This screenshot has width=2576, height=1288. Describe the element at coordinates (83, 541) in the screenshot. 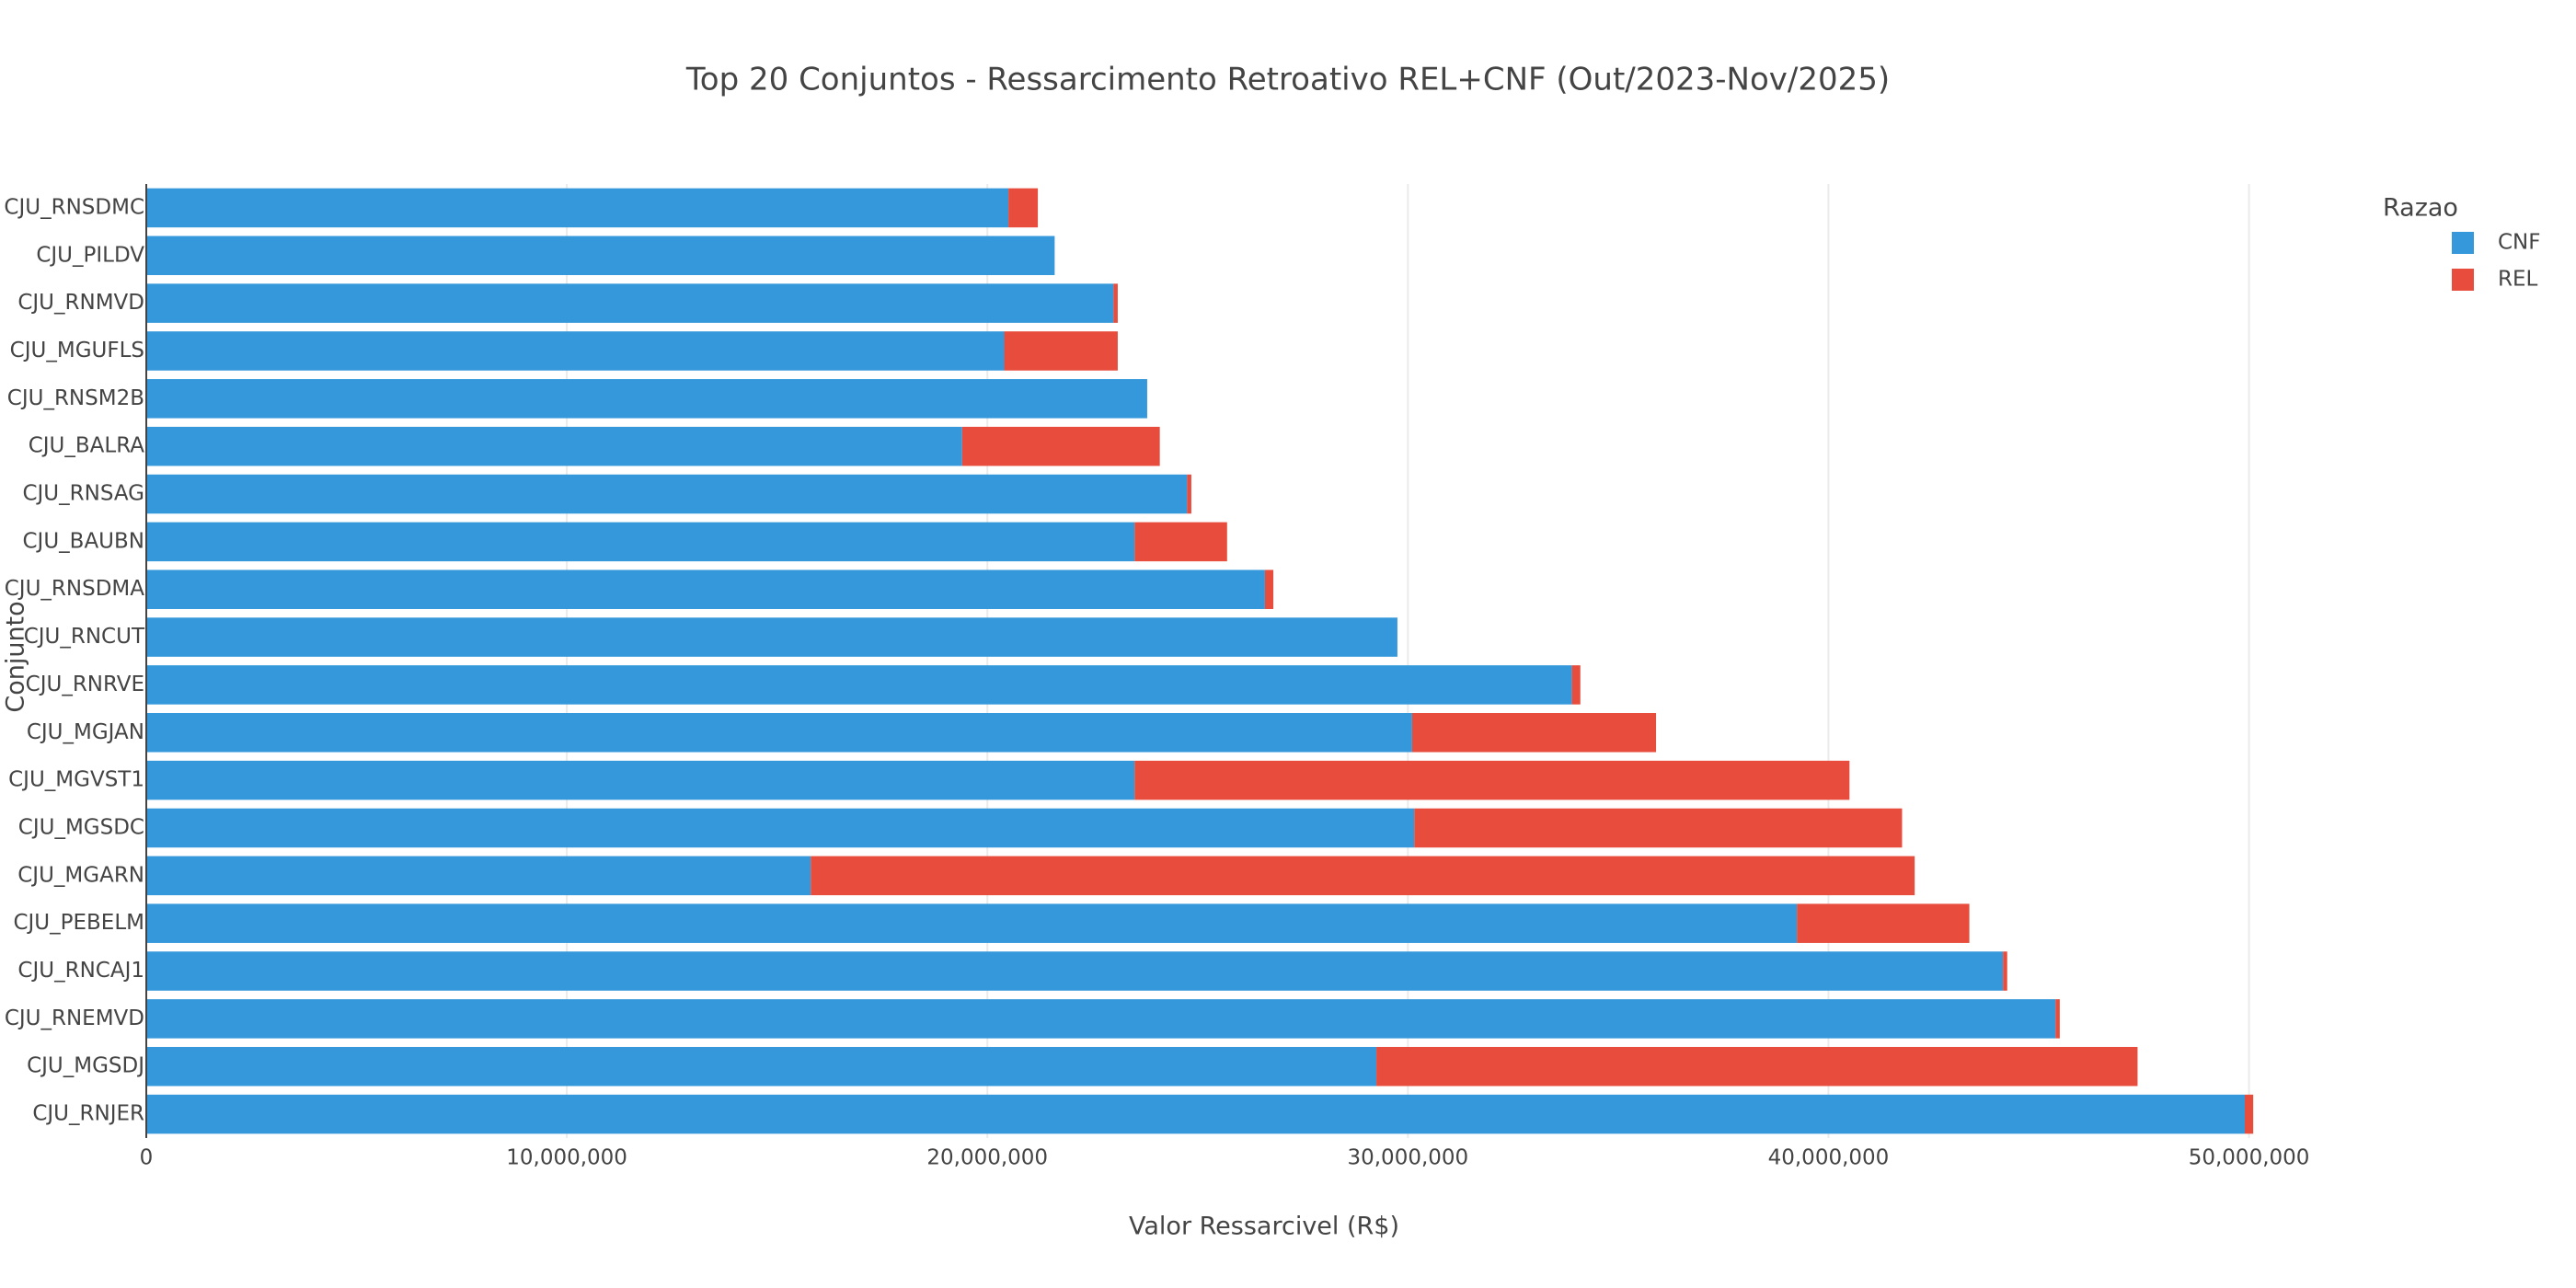

I see `y-tick-label: CJU_BAUBN` at that location.